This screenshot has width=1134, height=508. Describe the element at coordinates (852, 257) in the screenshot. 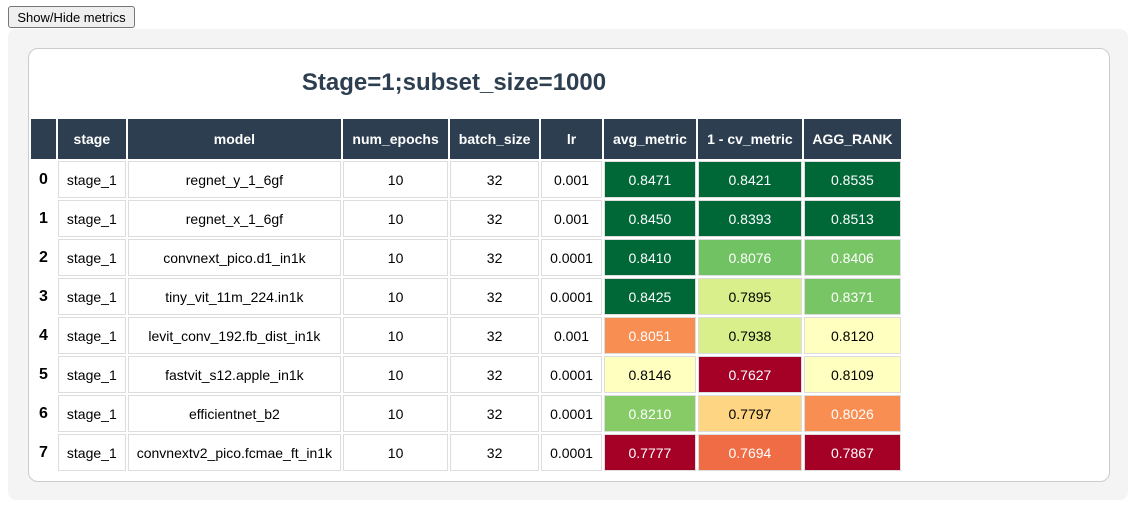

I see `table-cell: 0.8406` at that location.